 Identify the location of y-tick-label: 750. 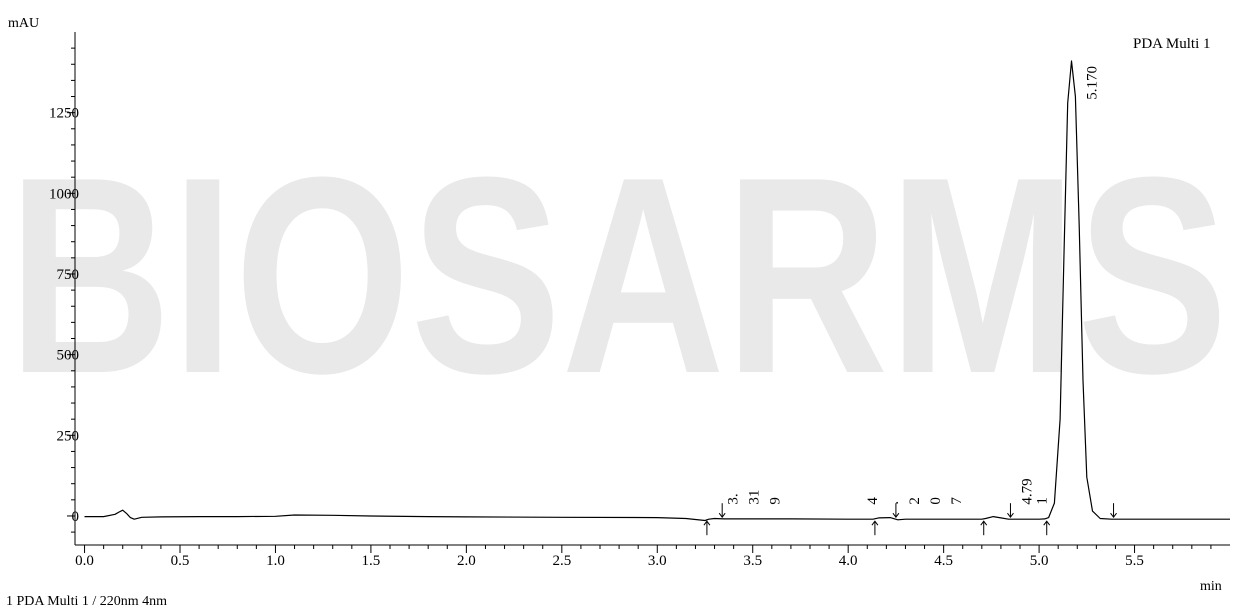
(68, 275).